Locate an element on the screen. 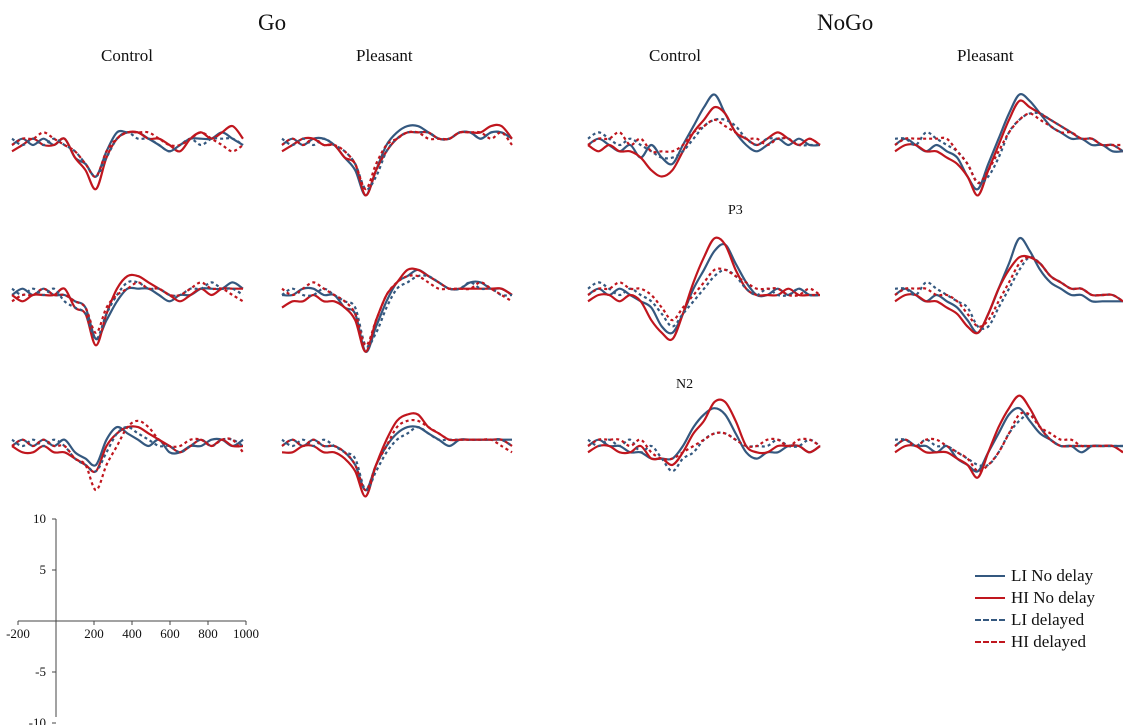  panel-nogo-control-row1 is located at coordinates (704, 135).